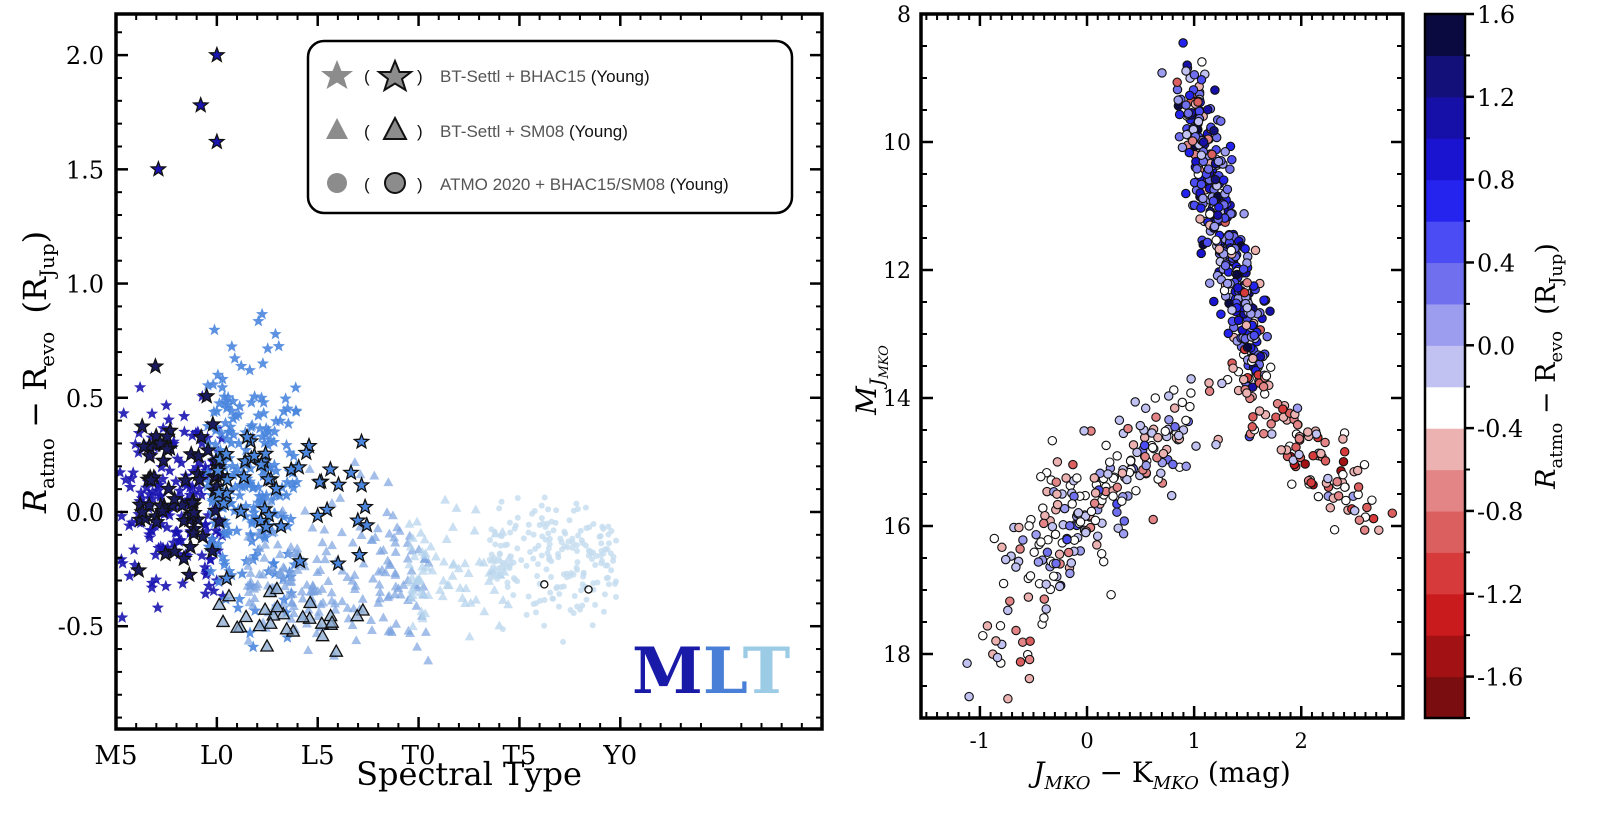 The image size is (1600, 821). I want to click on right-ylabel-sub: J, so click(877, 383).